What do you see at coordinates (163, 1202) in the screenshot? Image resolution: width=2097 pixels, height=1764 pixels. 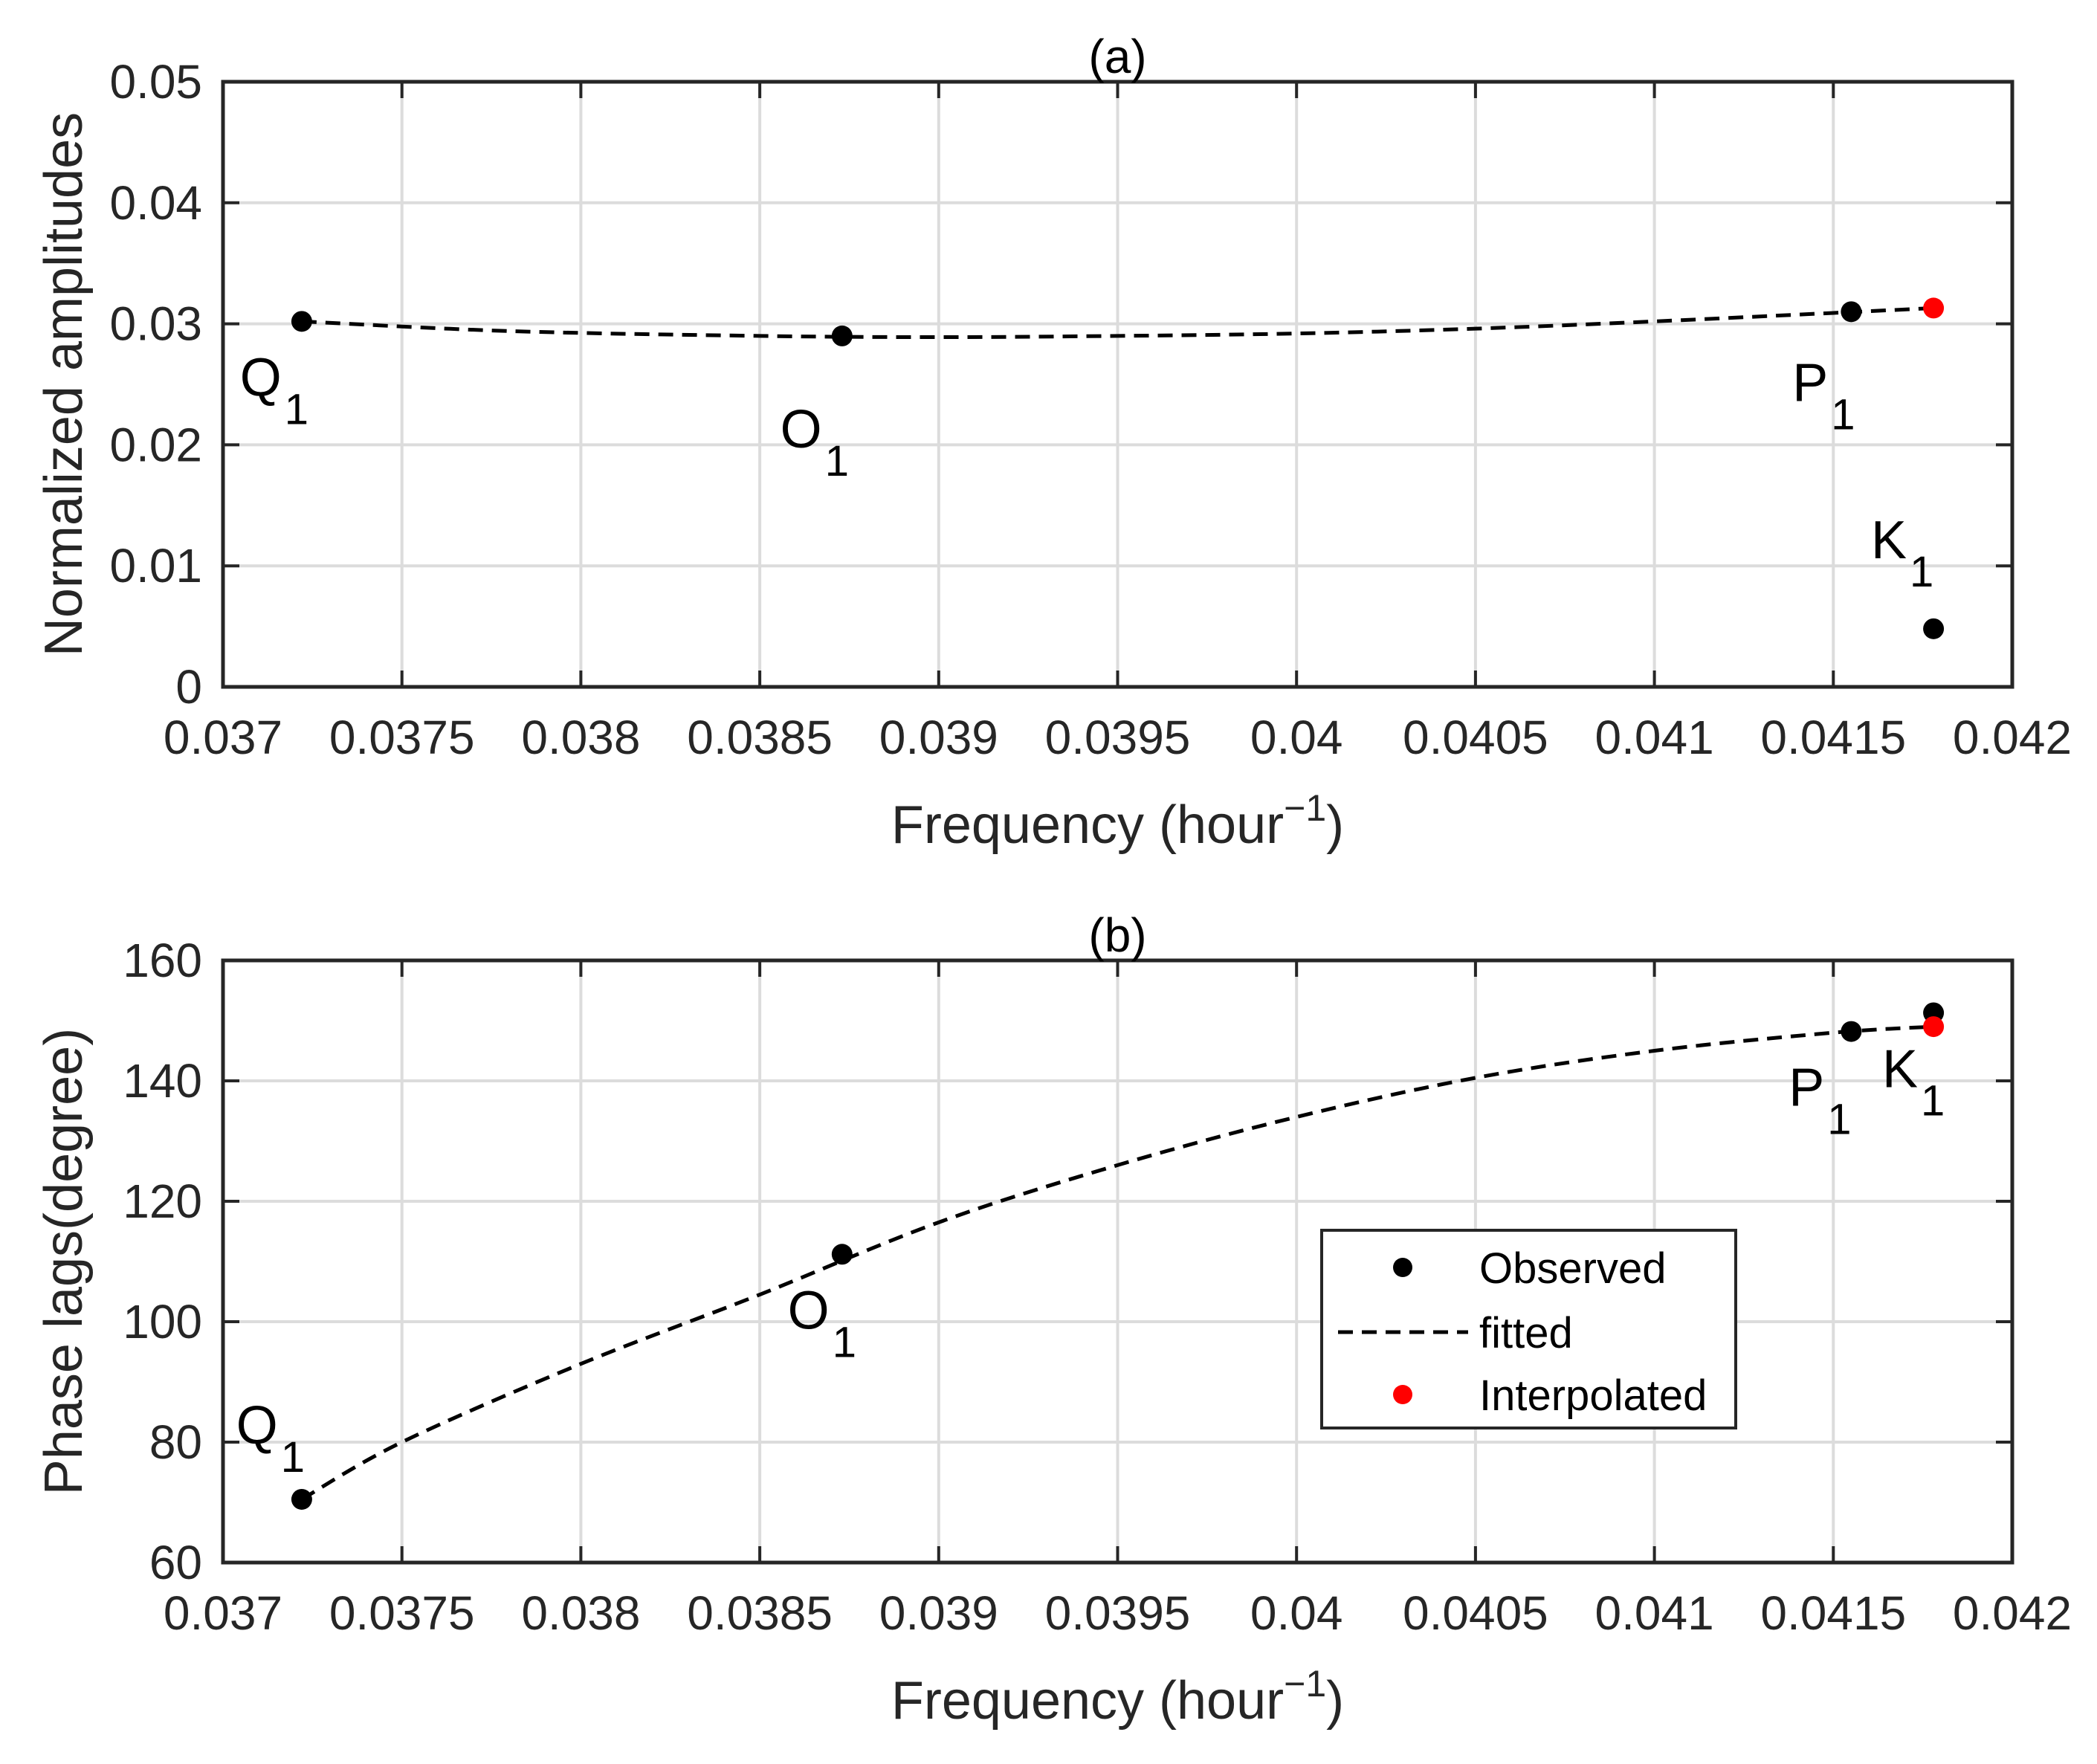 I see `y-tick-label: 120` at bounding box center [163, 1202].